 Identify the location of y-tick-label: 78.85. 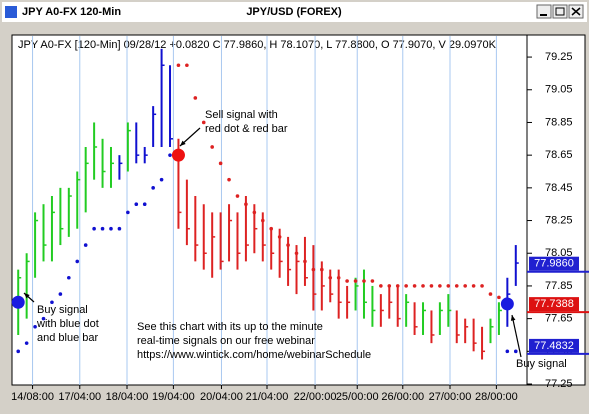
(559, 122).